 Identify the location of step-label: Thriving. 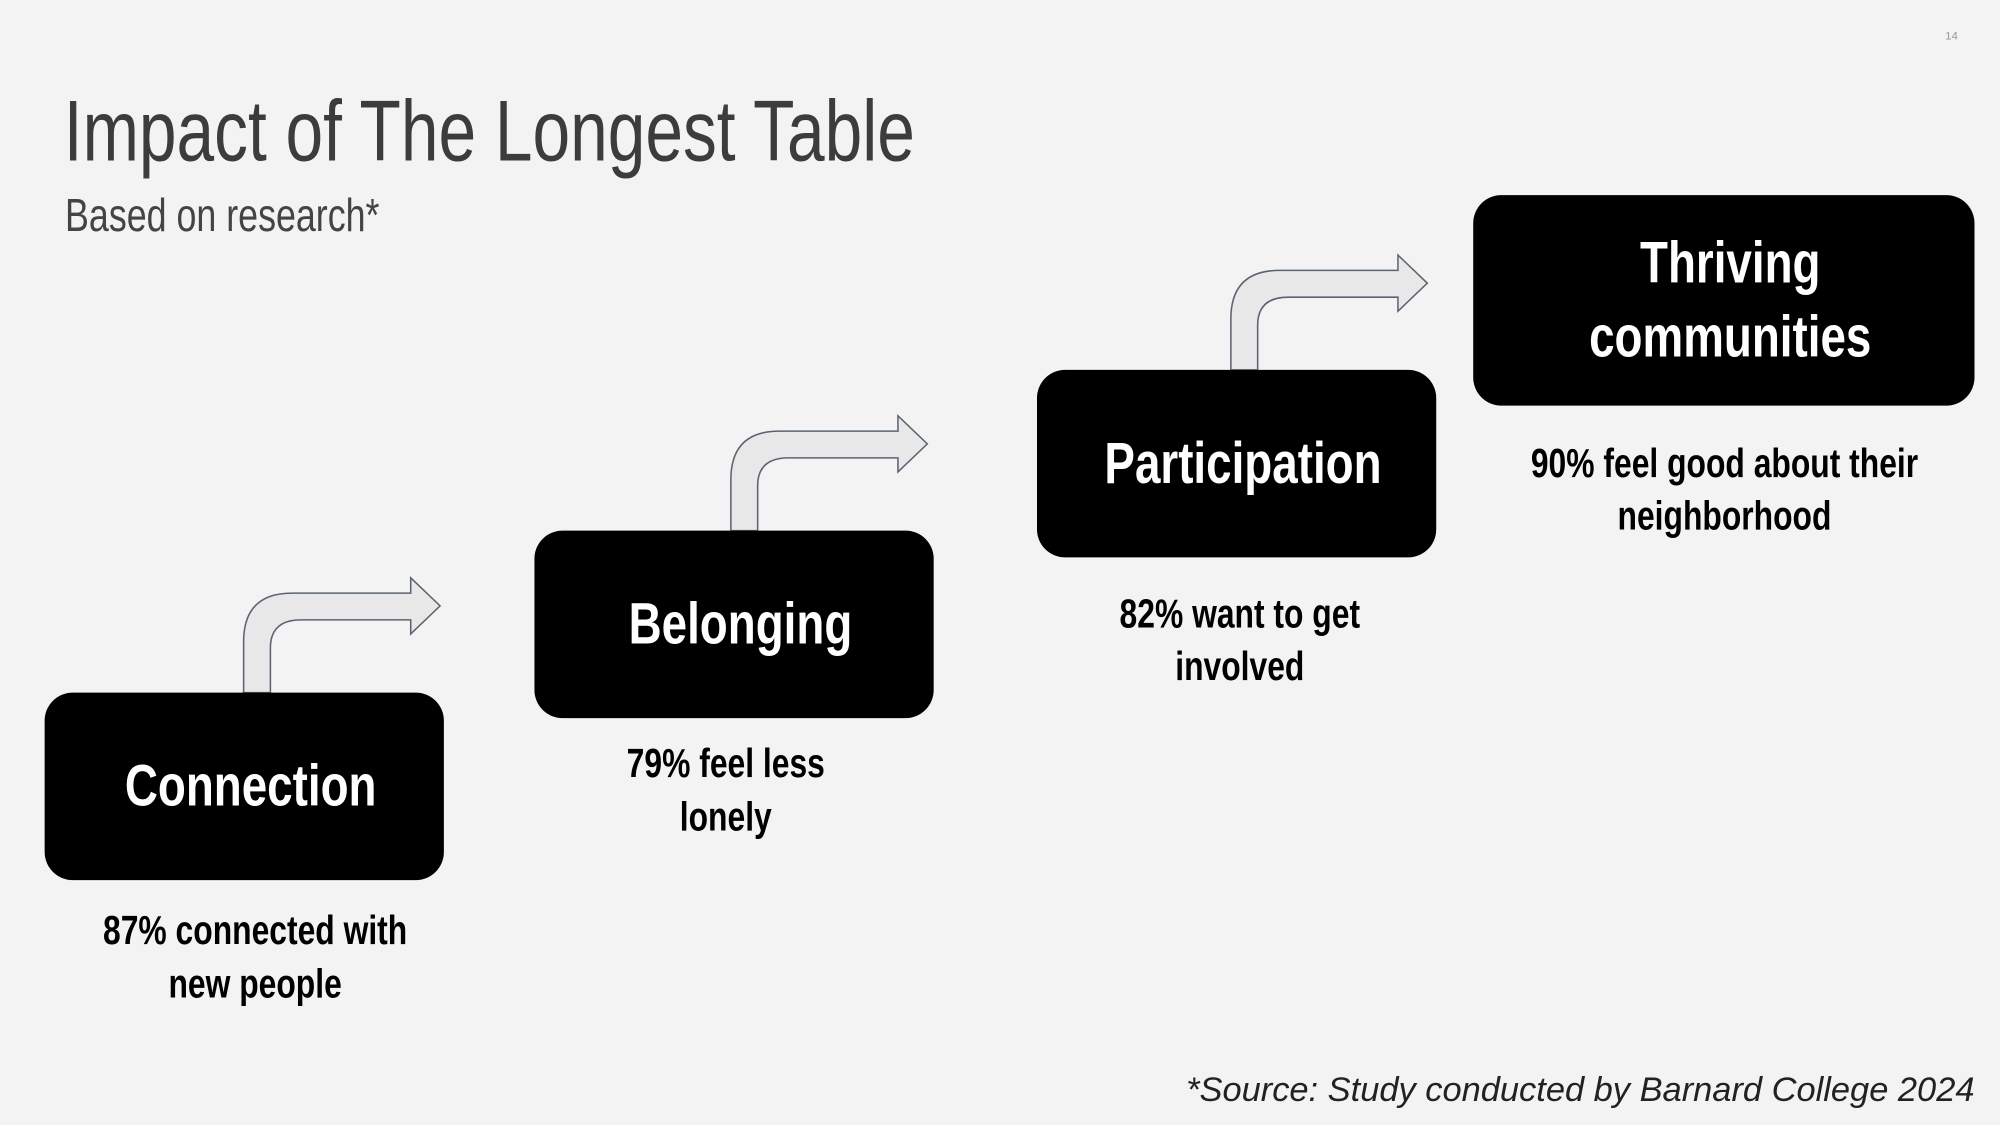
(1730, 263).